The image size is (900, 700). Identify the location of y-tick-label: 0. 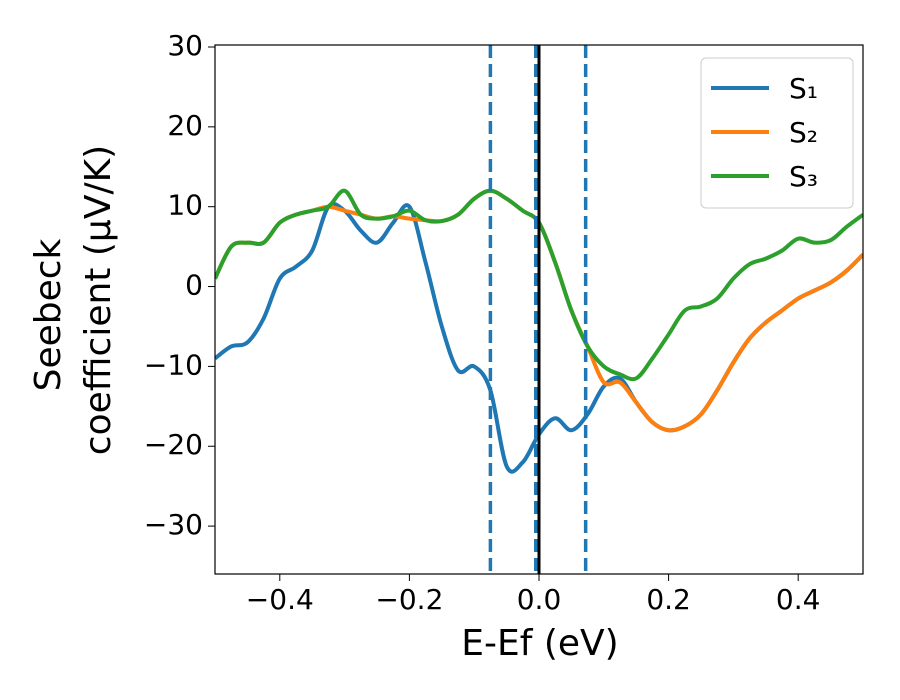
(194, 285).